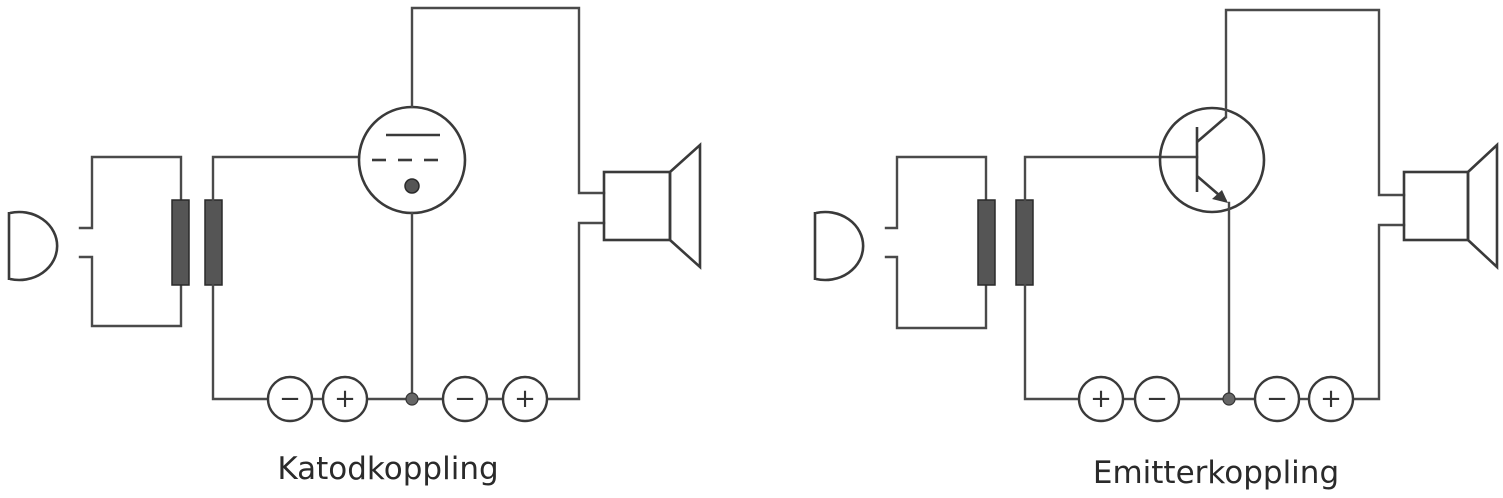 The image size is (1503, 498). I want to click on grid-wire, so click(285, 178).